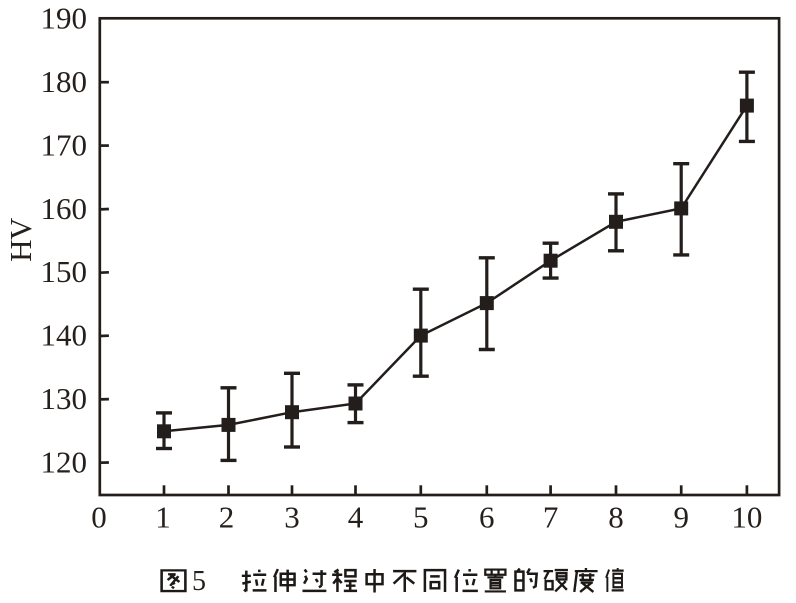  I want to click on svg-text: 2, so click(227, 516).